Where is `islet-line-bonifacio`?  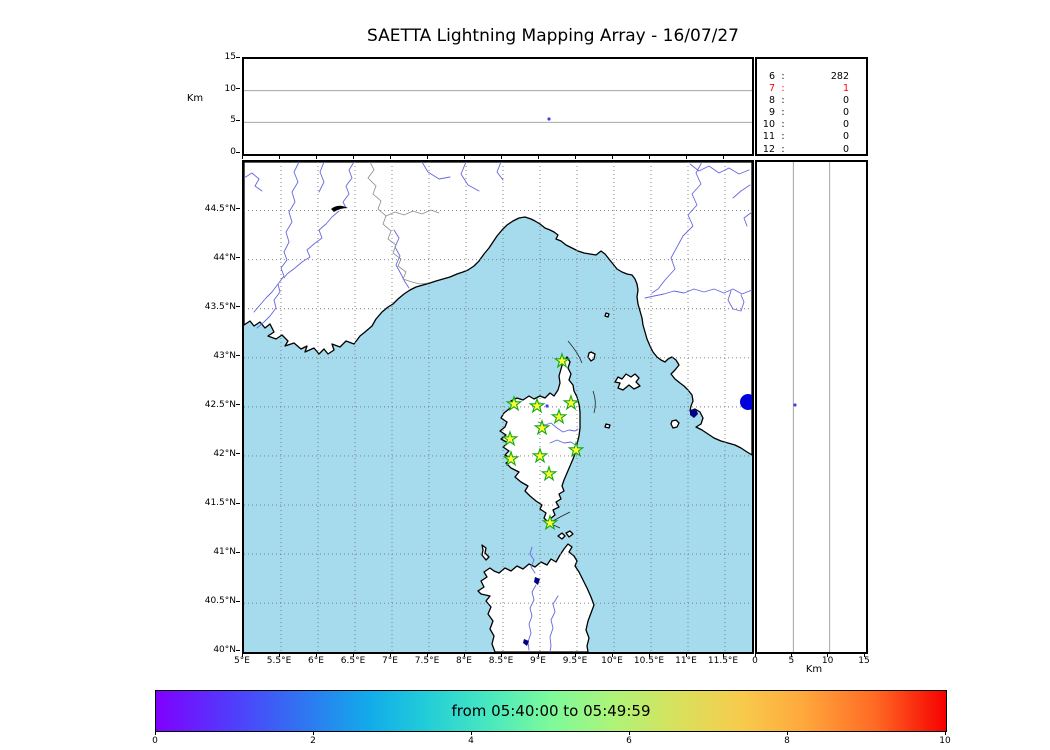
islet-line-bonifacio is located at coordinates (561, 516).